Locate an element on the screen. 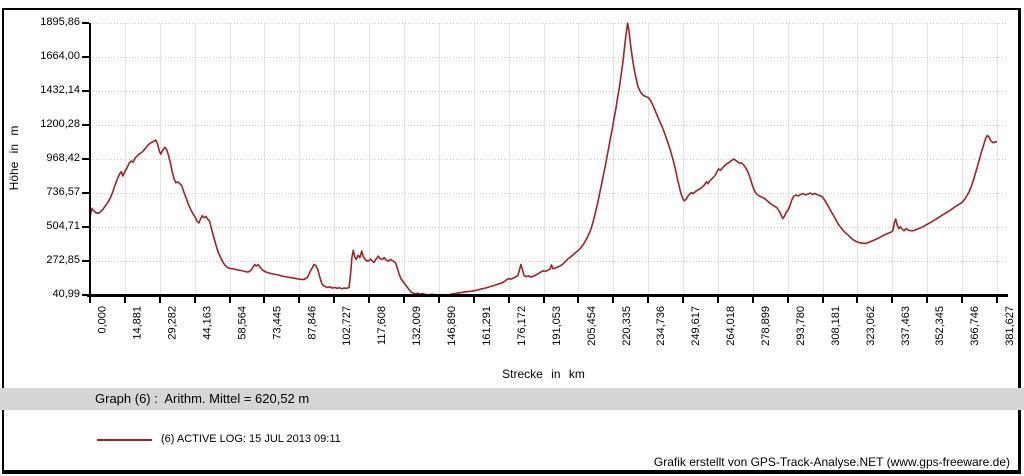 The height and width of the screenshot is (476, 1024). x-tick-label: 87,846 is located at coordinates (312, 323).